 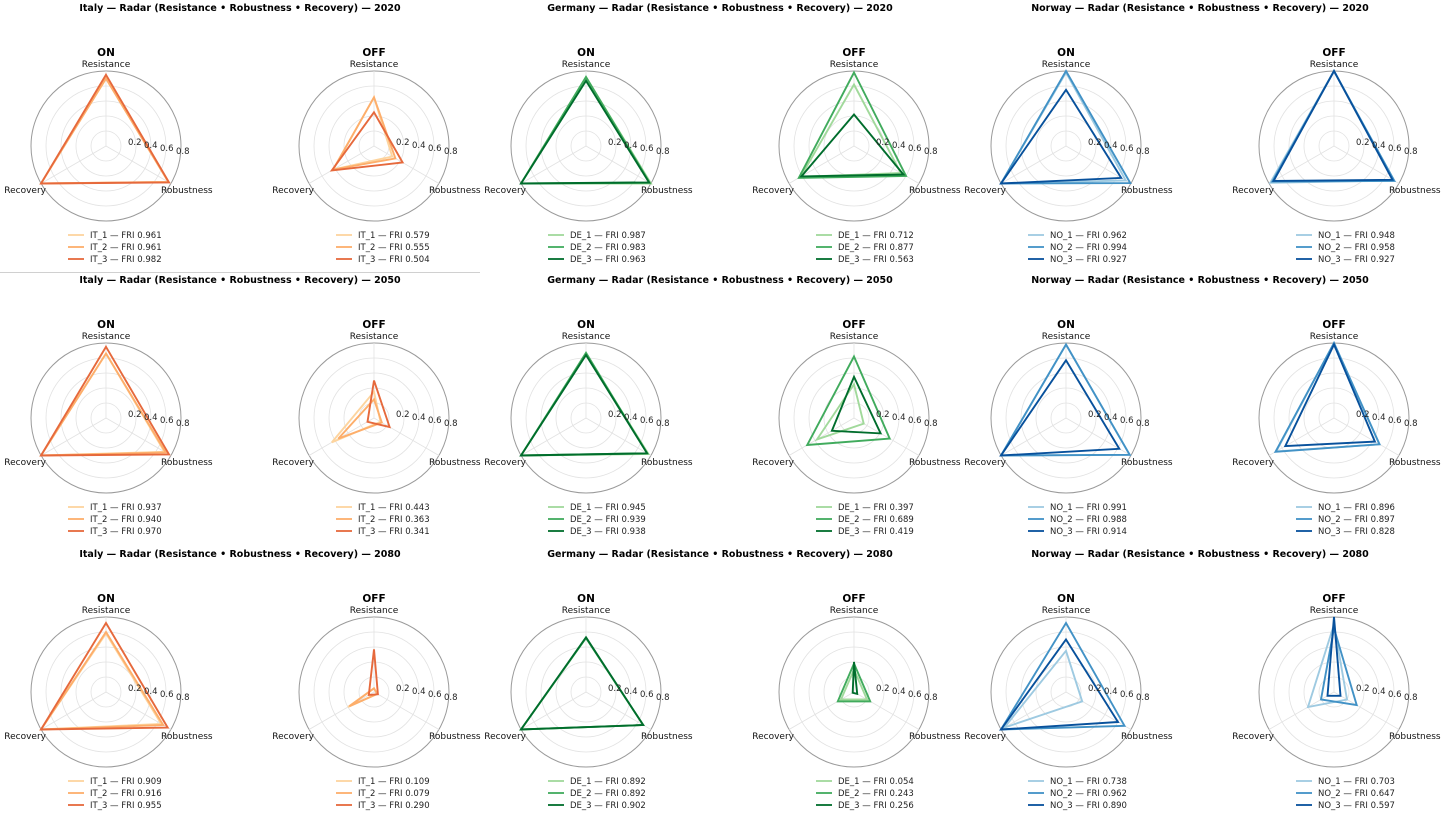 I want to click on legend-entry: NO_2 — FRI 0.647, so click(x=1356, y=794).